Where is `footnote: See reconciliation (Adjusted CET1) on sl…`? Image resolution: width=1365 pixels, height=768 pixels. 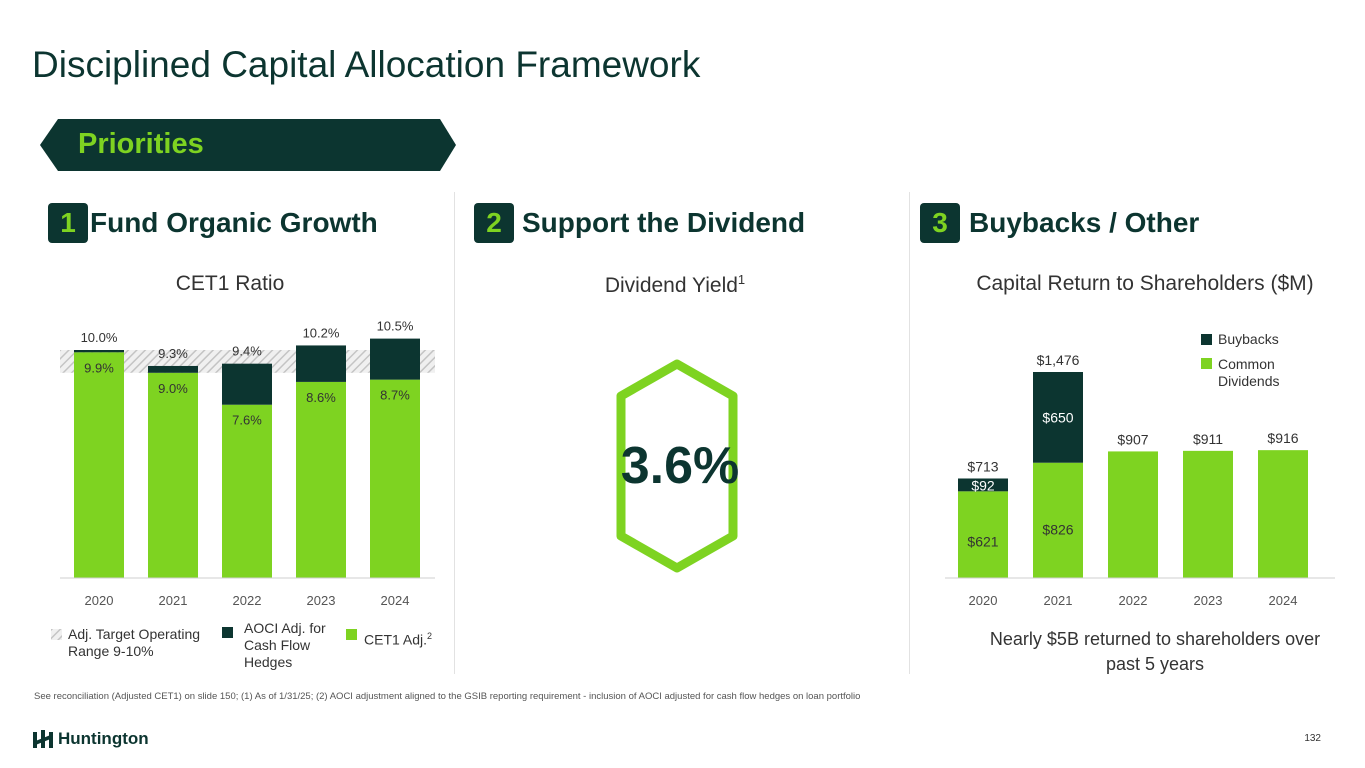
footnote: See reconciliation (Adjusted CET1) on sl… is located at coordinates (447, 696).